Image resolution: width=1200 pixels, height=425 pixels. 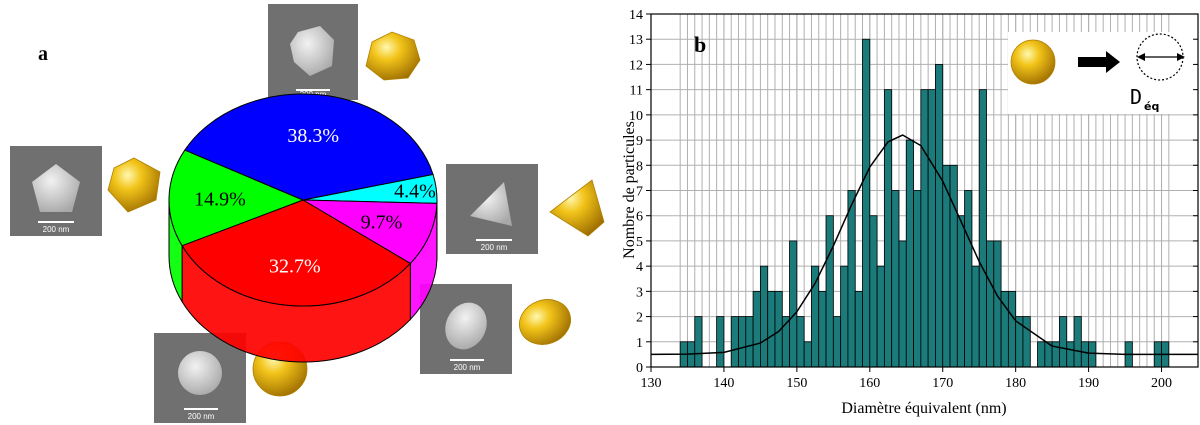 What do you see at coordinates (639, 292) in the screenshot?
I see `y-tick-label: 3` at bounding box center [639, 292].